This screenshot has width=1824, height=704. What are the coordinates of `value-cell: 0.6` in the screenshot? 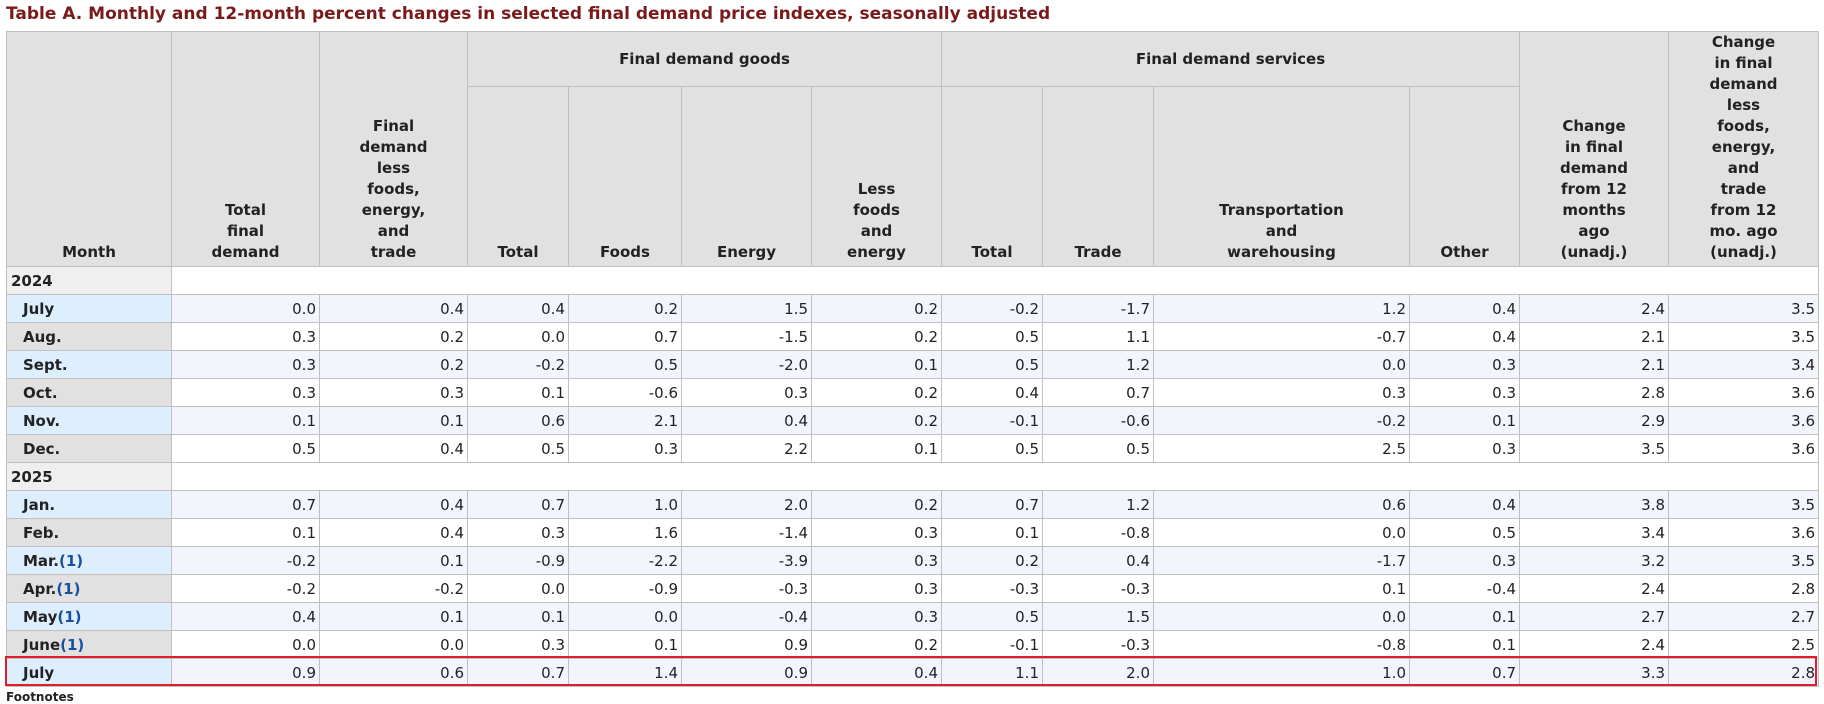 It's located at (393, 672).